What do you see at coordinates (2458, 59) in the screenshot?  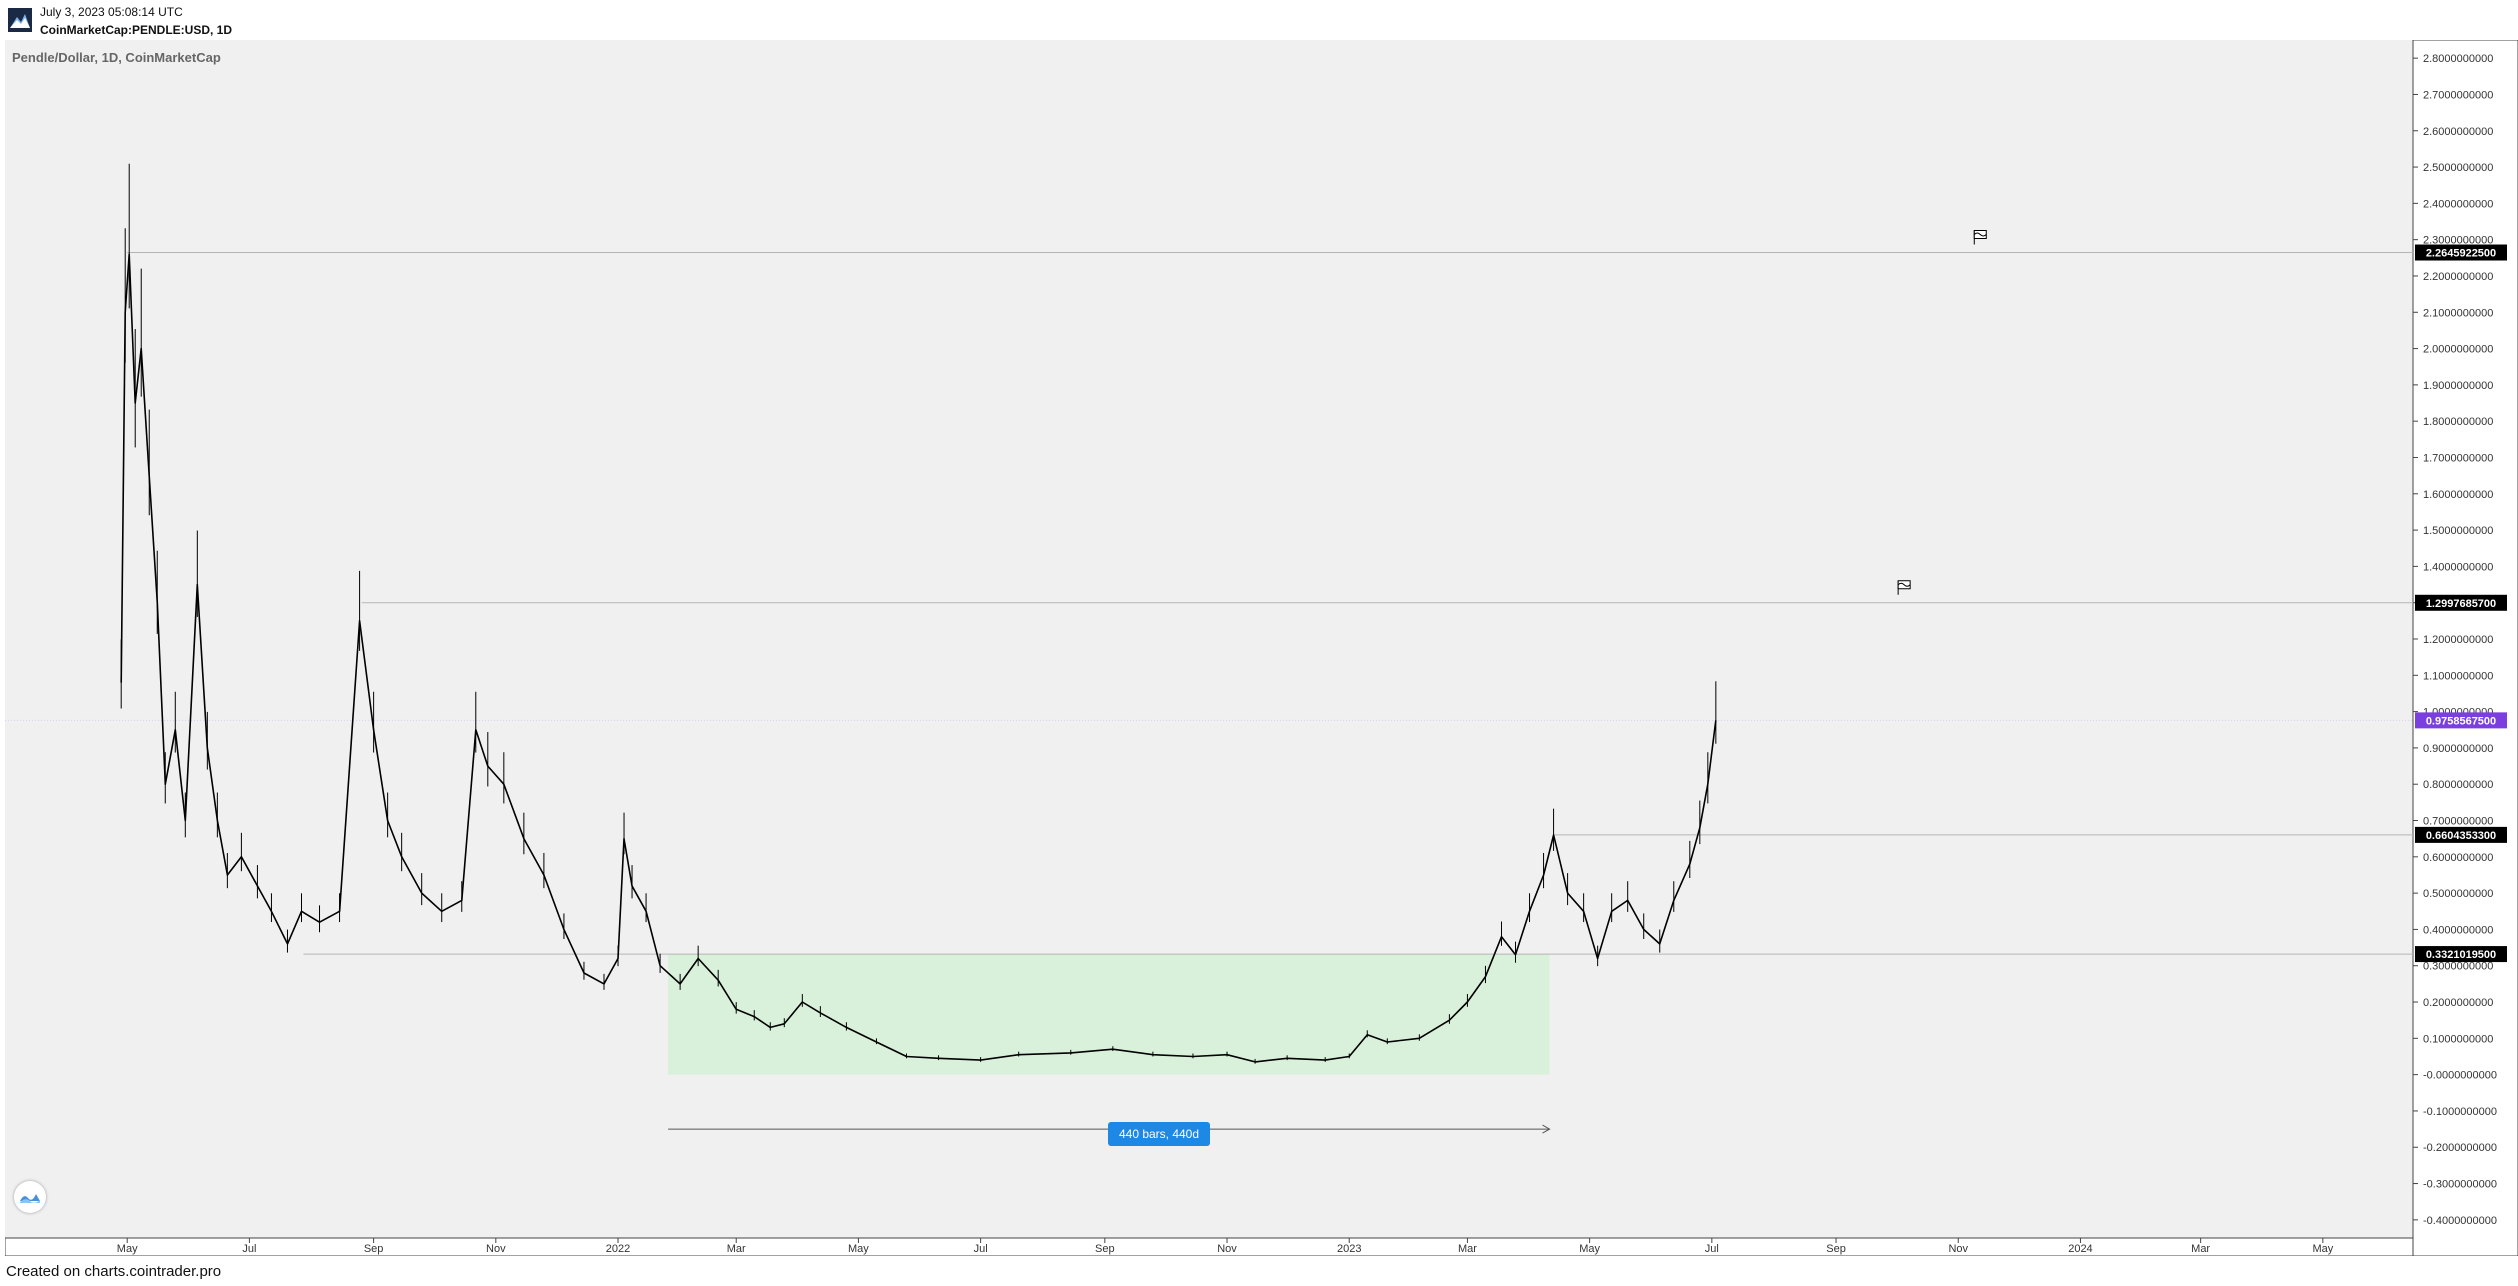 I see `y-tick-label: 2.8000000000` at bounding box center [2458, 59].